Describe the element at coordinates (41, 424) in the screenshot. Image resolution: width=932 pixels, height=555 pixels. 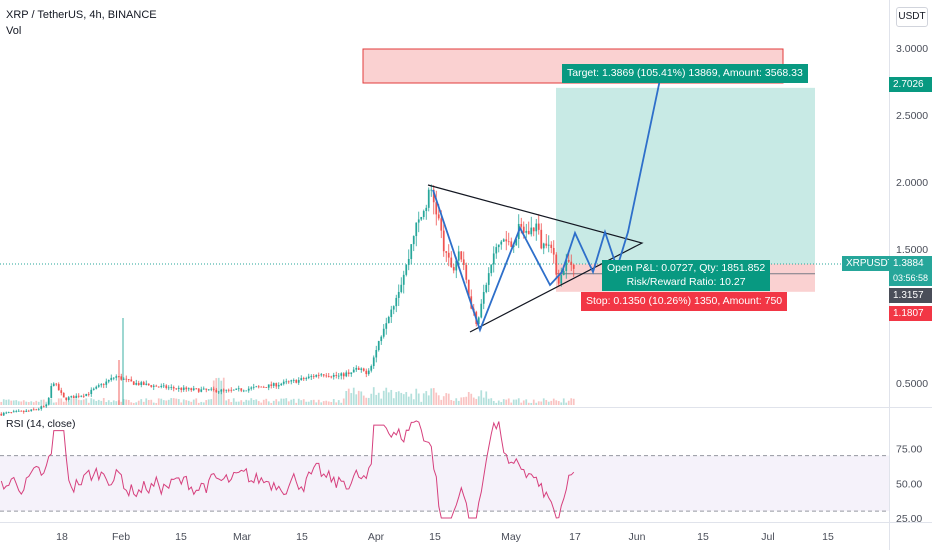
I see `rsi-title: RSI (14, close)` at that location.